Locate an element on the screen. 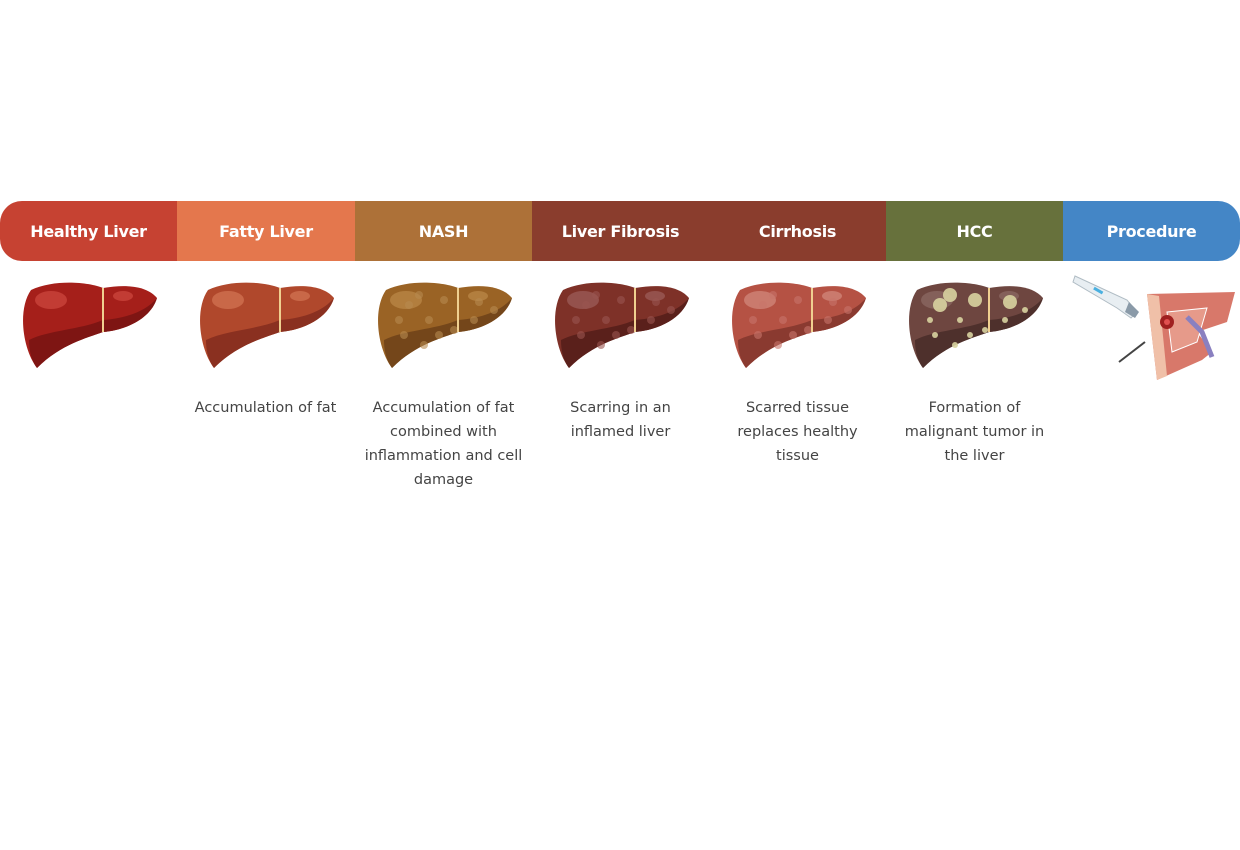 The width and height of the screenshot is (1240, 850). procedure-column is located at coordinates (1151, 328).